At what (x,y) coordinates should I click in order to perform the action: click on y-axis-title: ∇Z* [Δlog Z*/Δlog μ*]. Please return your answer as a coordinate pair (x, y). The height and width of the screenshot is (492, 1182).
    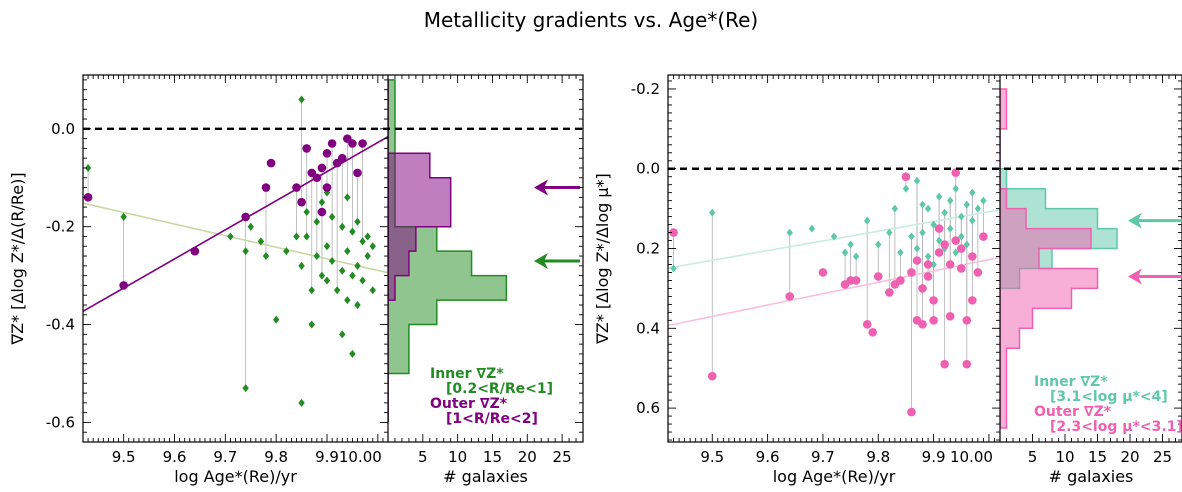
    Looking at the image, I should click on (602, 259).